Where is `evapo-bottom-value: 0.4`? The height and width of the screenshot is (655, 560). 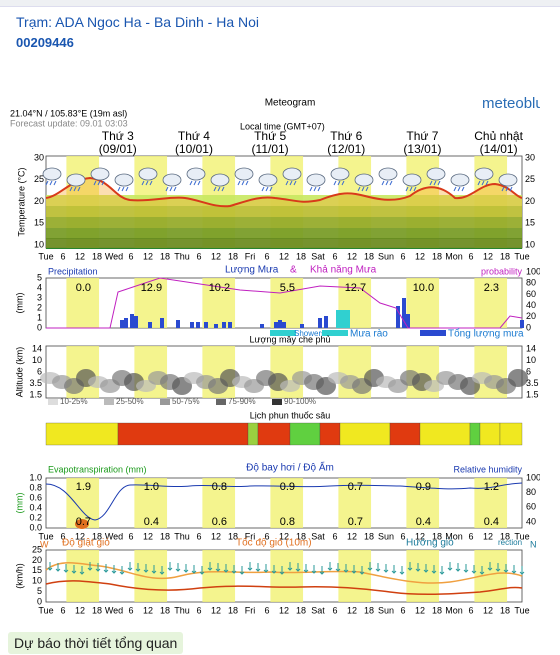
evapo-bottom-value: 0.4 is located at coordinates (151, 522).